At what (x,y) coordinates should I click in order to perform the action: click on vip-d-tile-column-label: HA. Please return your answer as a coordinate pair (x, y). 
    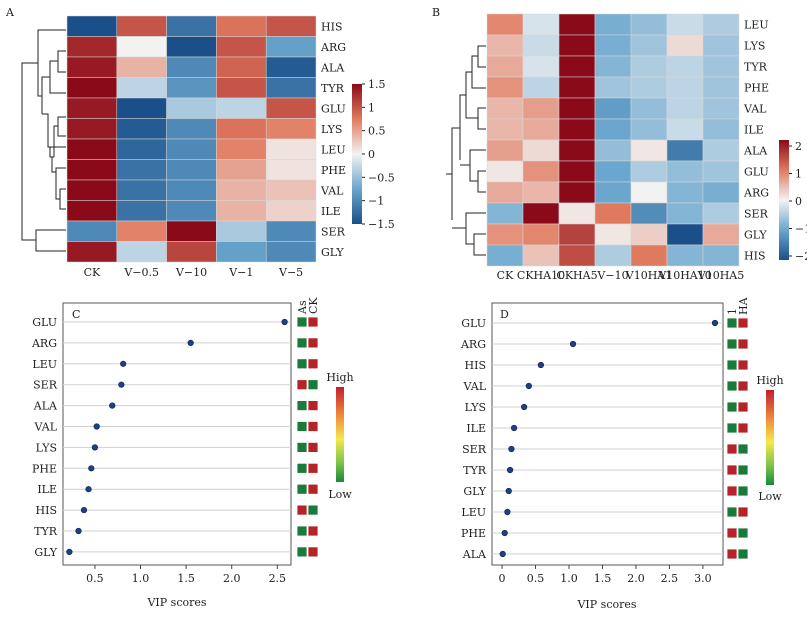
    Looking at the image, I should click on (743, 305).